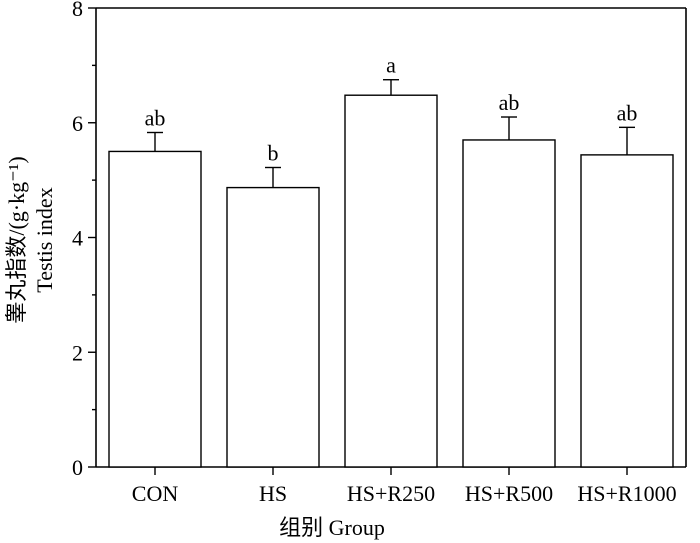 This screenshot has width=700, height=543. What do you see at coordinates (155, 493) in the screenshot?
I see `x-tick-label: CON` at bounding box center [155, 493].